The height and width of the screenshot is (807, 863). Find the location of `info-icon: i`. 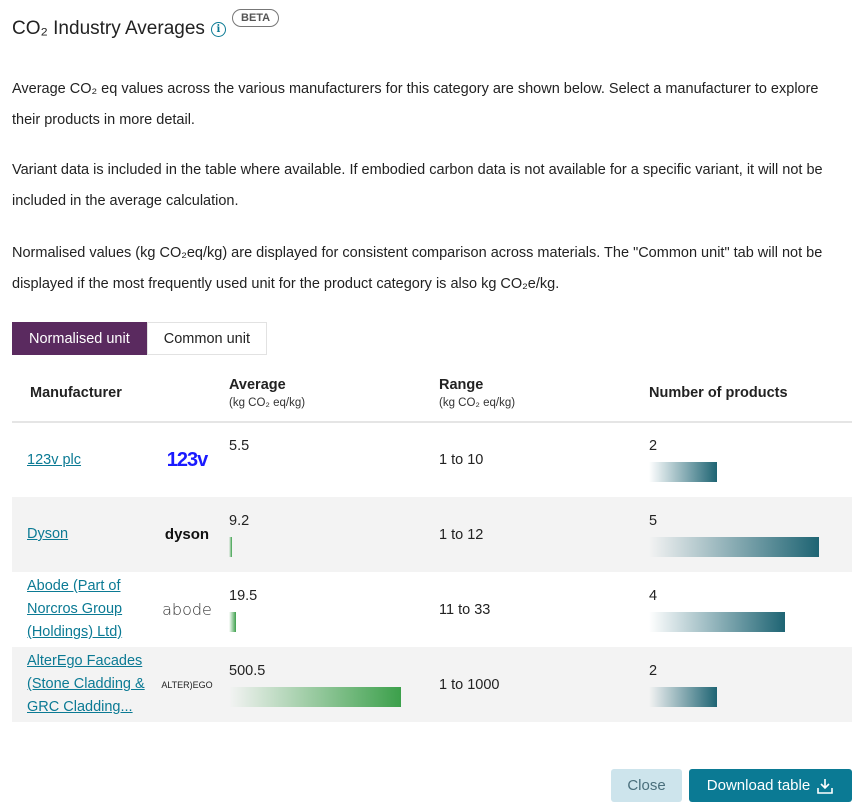

info-icon: i is located at coordinates (218, 29).